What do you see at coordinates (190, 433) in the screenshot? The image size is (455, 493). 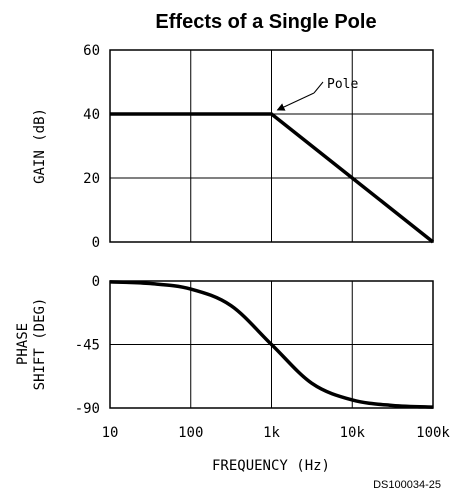 I see `x-tick-label: 100` at bounding box center [190, 433].